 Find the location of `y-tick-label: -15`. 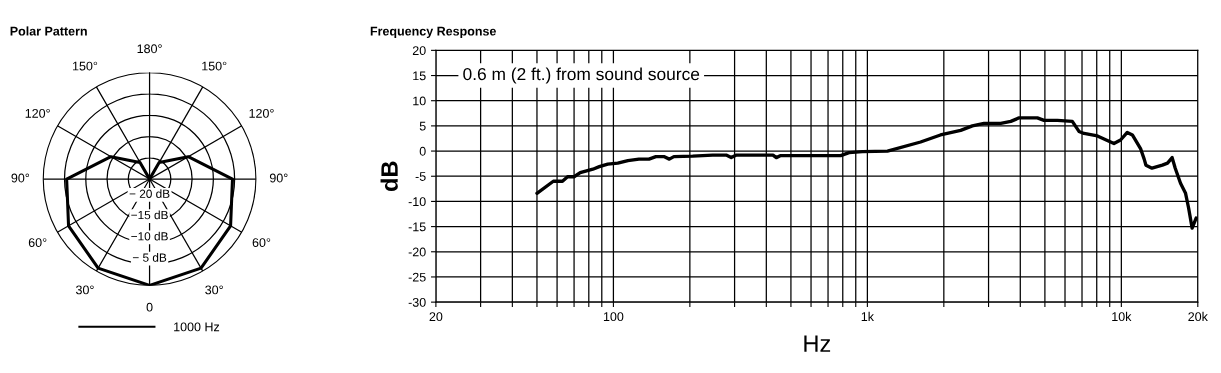

y-tick-label: -15 is located at coordinates (417, 227).